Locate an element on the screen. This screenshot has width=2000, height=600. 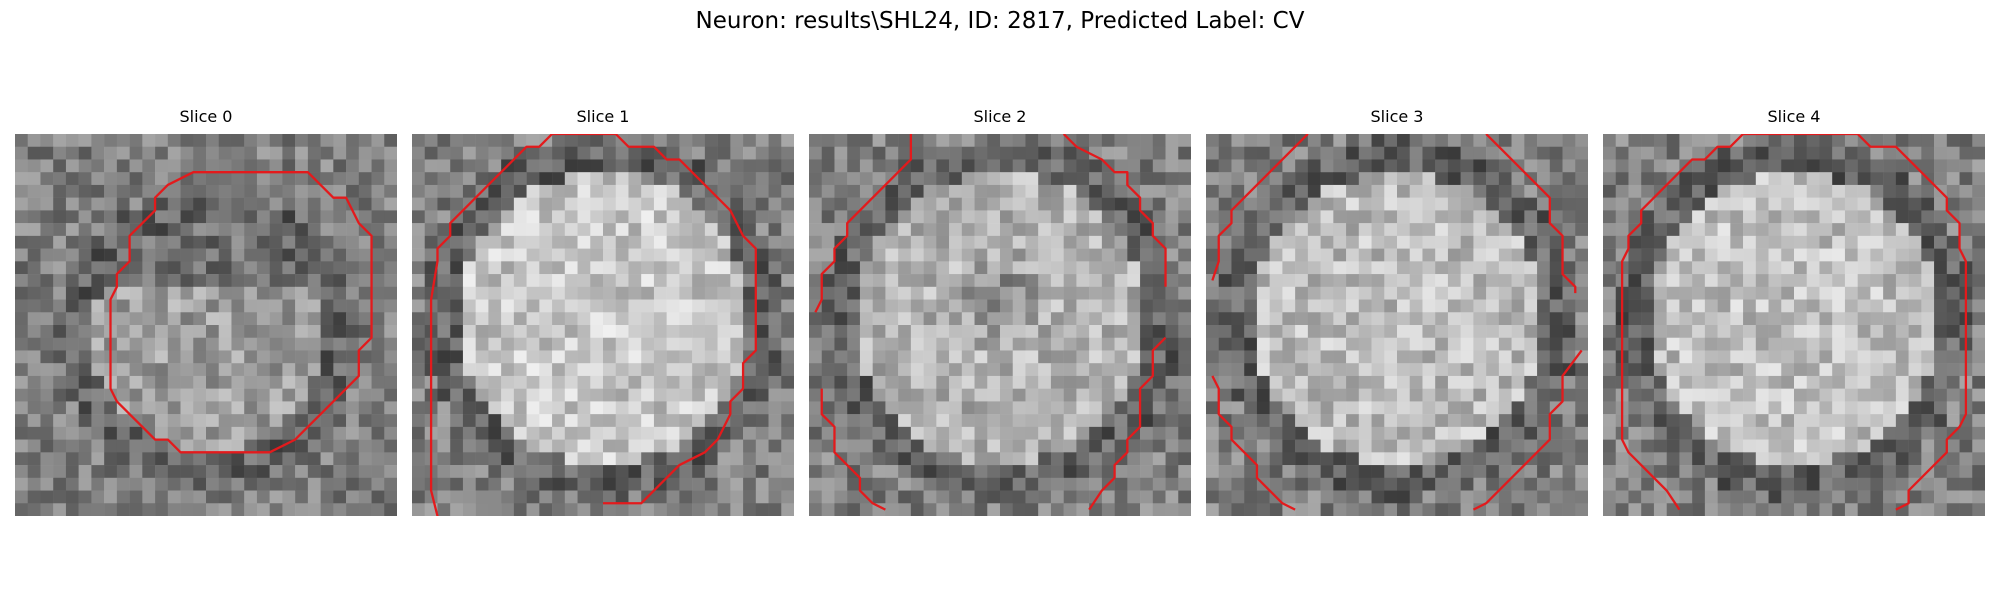
slice-panel-2: Slice 2 is located at coordinates (1000, 311).